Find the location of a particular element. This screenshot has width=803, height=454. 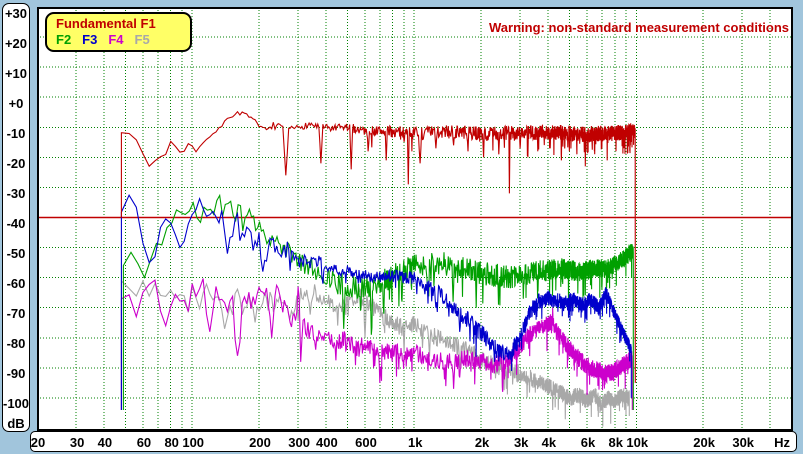

db-tick--50: -50 is located at coordinates (16, 253).